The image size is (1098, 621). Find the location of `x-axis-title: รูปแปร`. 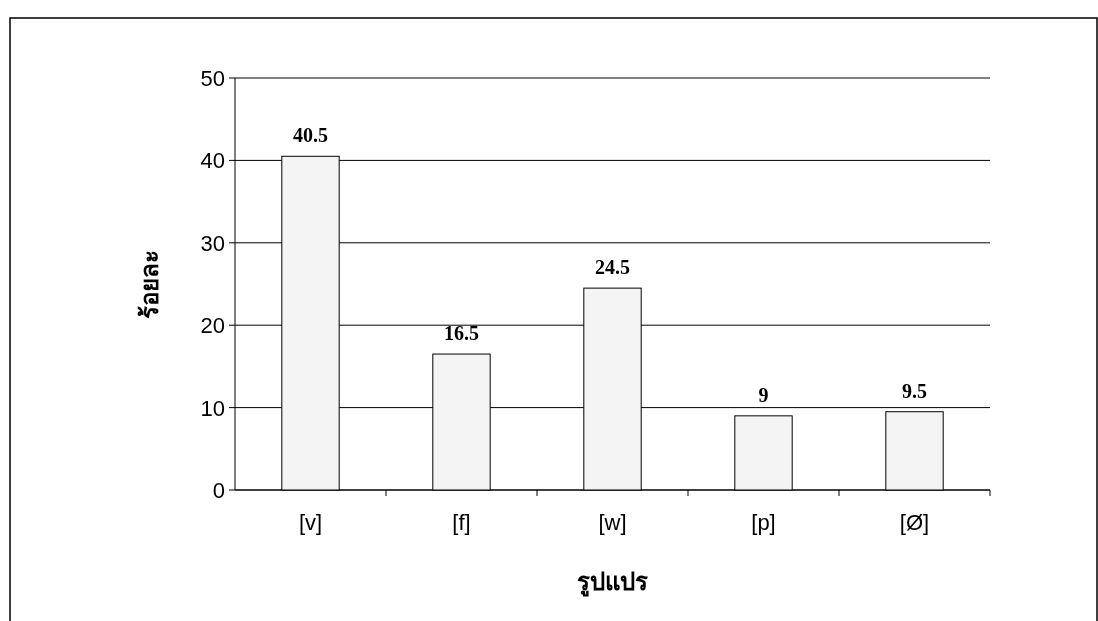

x-axis-title: รูปแปร is located at coordinates (612, 582).